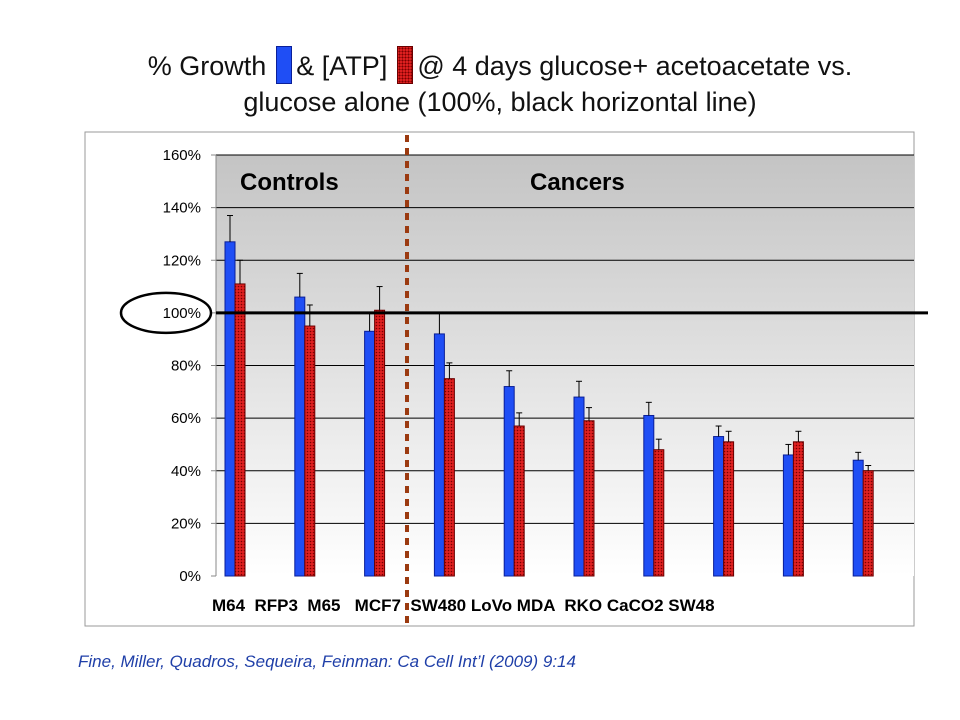  Describe the element at coordinates (182, 155) in the screenshot. I see `y-tick-label: 160%` at that location.